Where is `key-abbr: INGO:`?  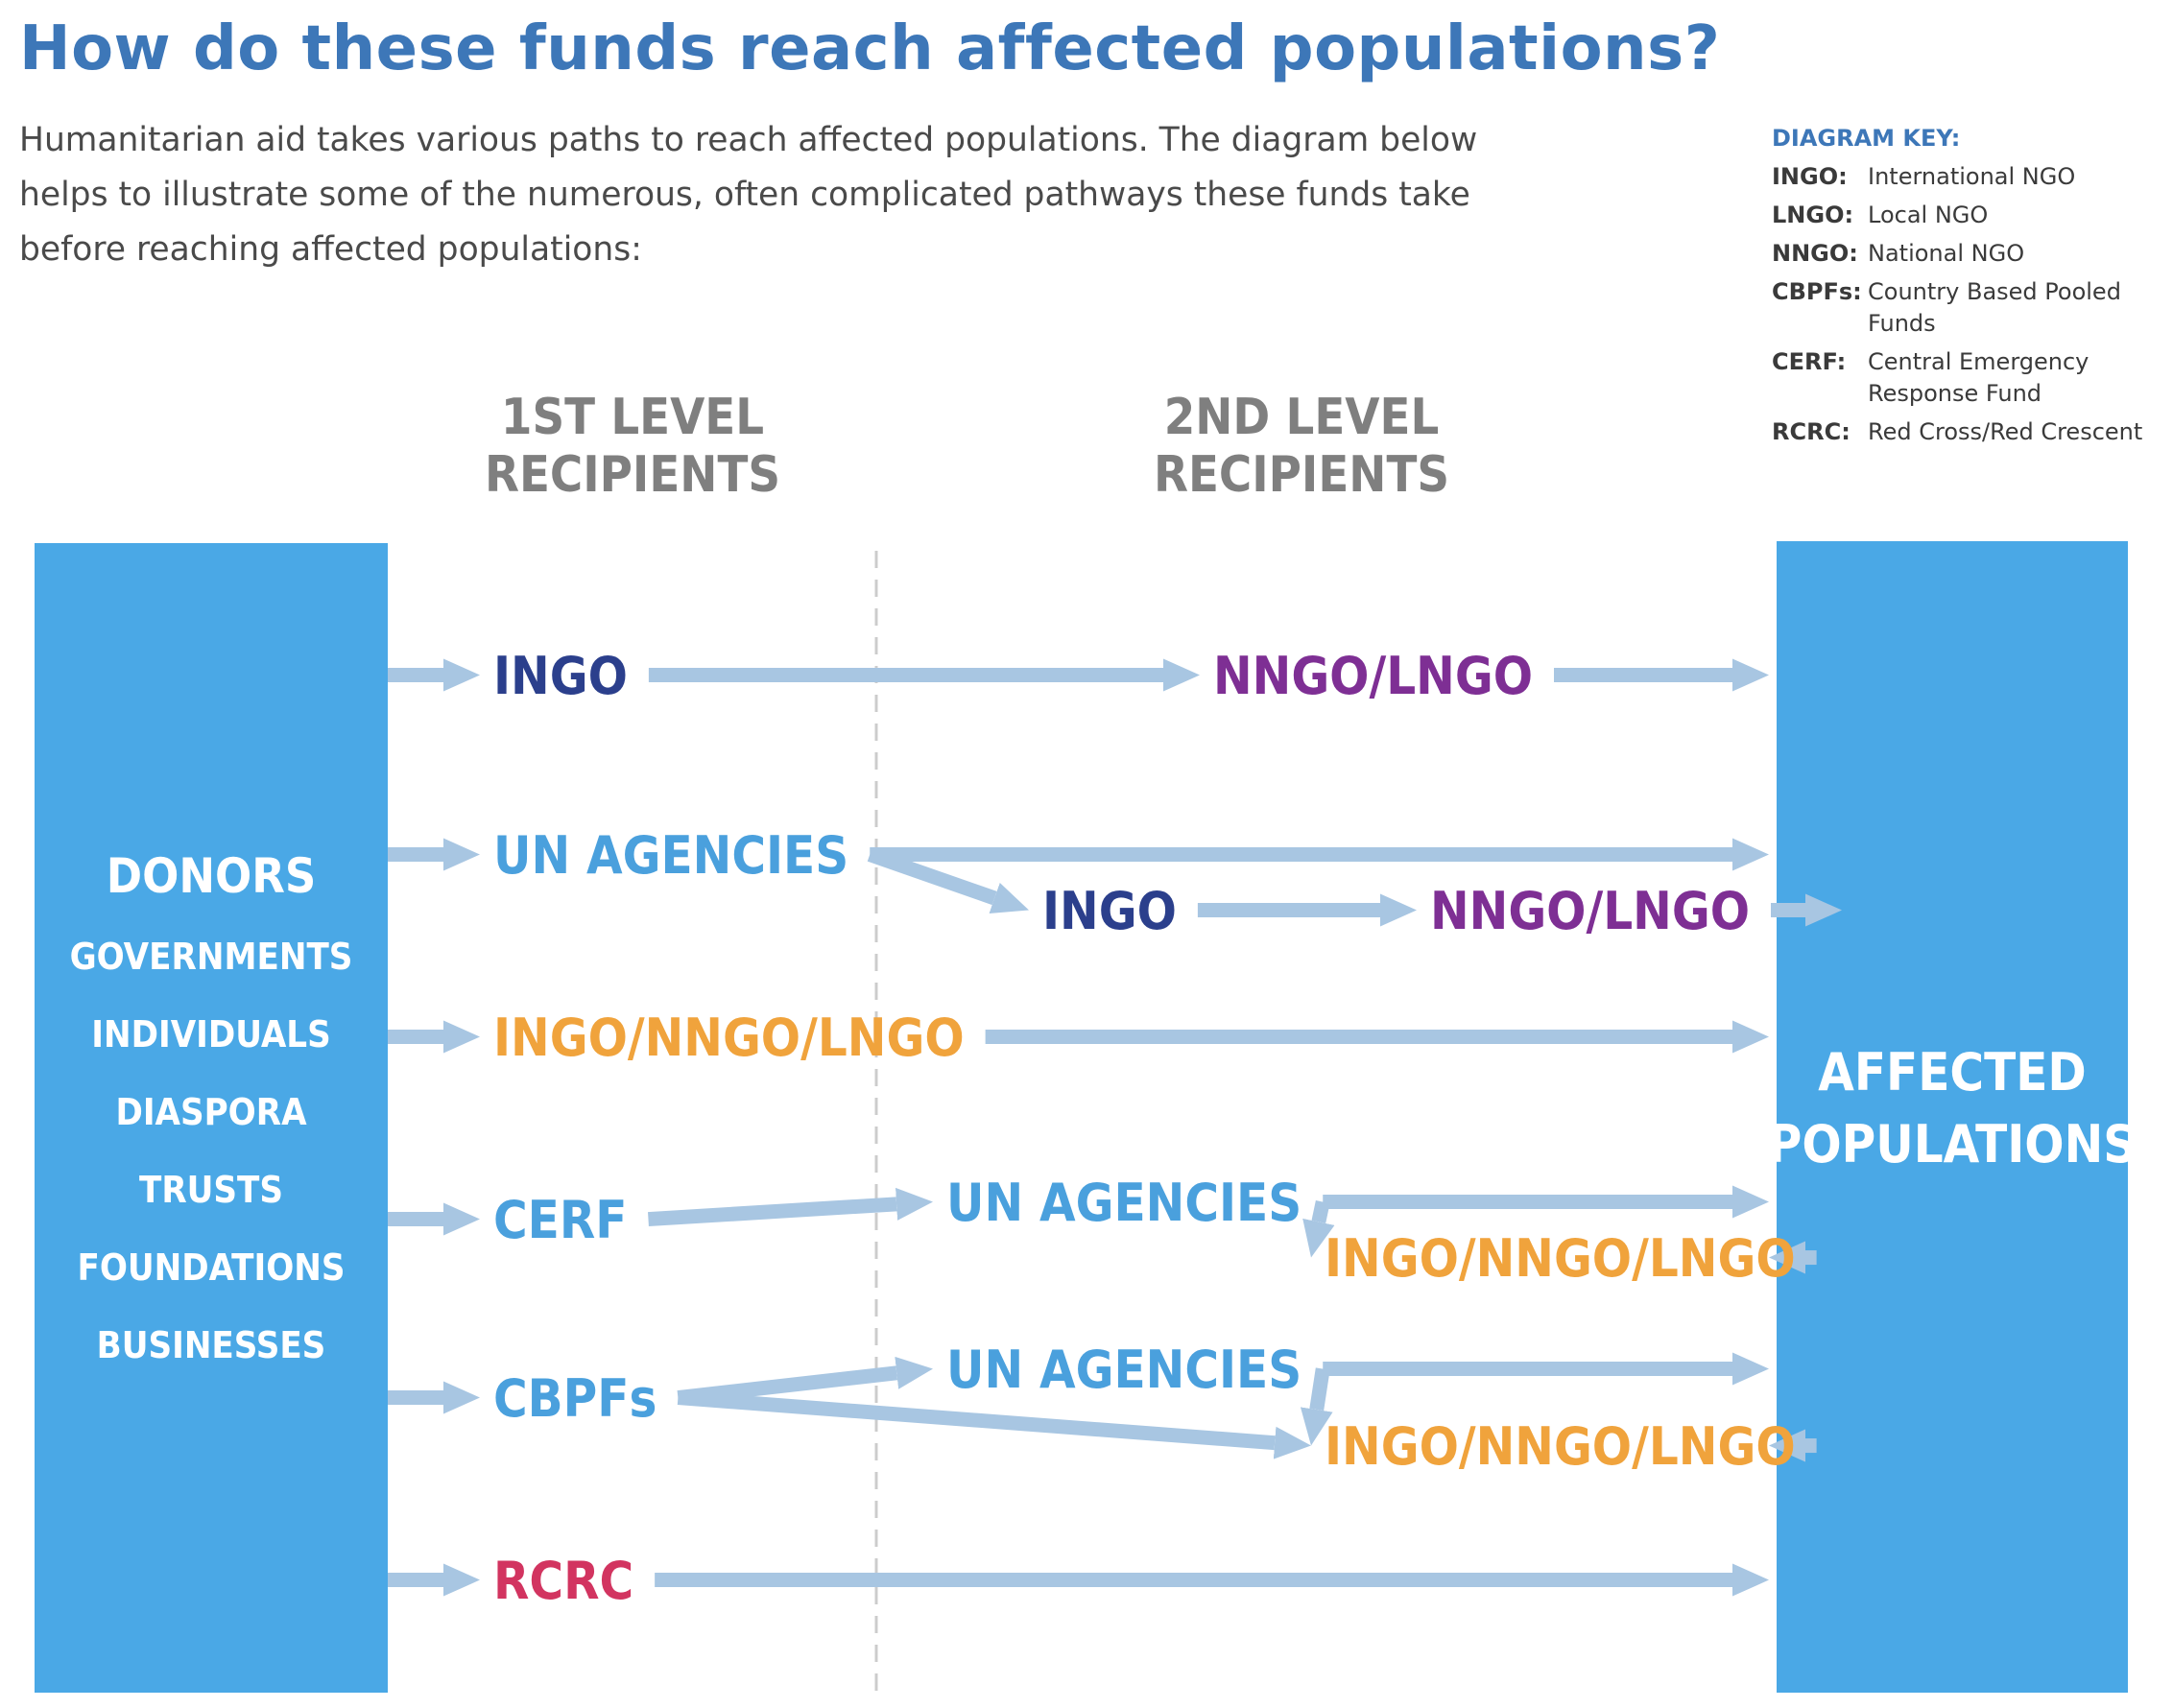
key-abbr: INGO: is located at coordinates (1810, 176).